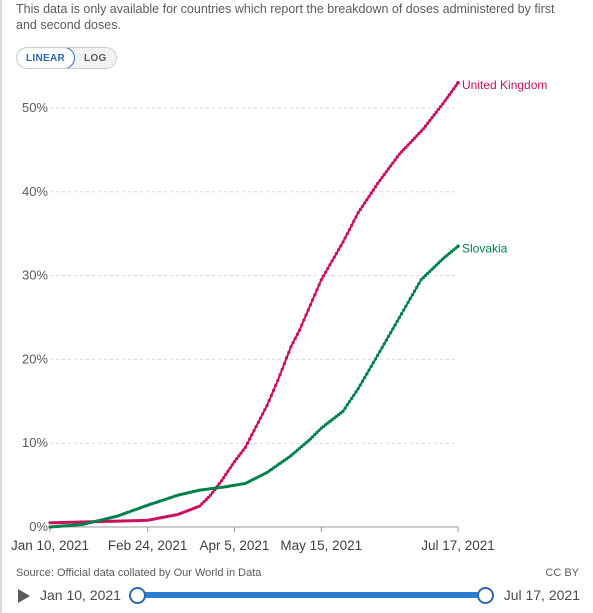 The image size is (593, 613). I want to click on linear-scale-button: LINEAR, so click(46, 58).